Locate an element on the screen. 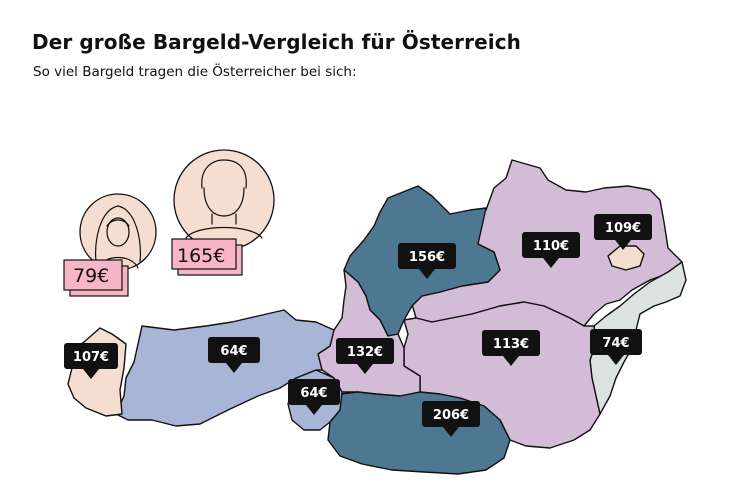 This screenshot has height=502, width=748. pin-salzburg: 132€ is located at coordinates (365, 356).